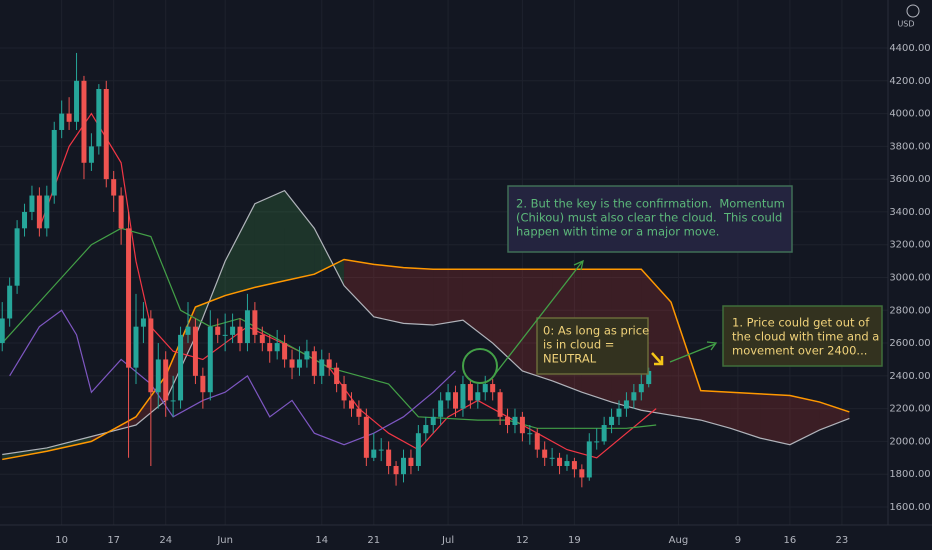  What do you see at coordinates (909, 474) in the screenshot?
I see `y-tick-label: 1800.00` at bounding box center [909, 474].